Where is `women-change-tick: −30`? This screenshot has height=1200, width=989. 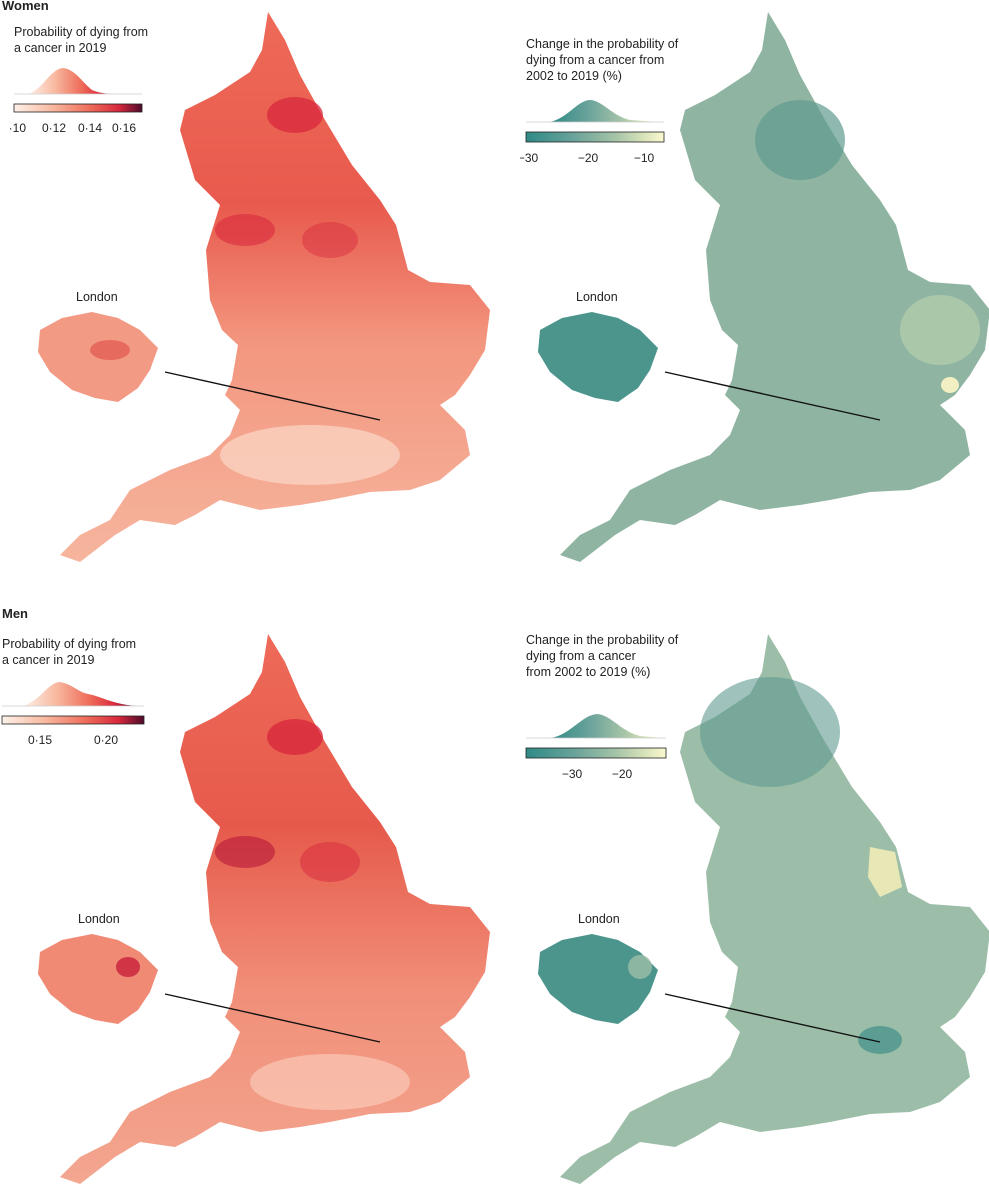
women-change-tick: −30 is located at coordinates (529, 158).